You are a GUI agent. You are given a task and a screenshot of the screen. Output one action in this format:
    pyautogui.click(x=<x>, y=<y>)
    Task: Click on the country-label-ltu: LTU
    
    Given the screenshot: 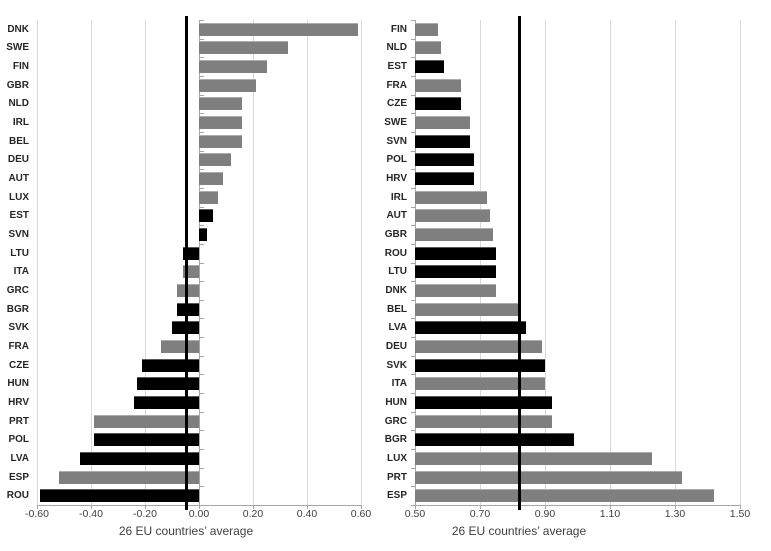 What is the action you would take?
    pyautogui.click(x=397, y=271)
    